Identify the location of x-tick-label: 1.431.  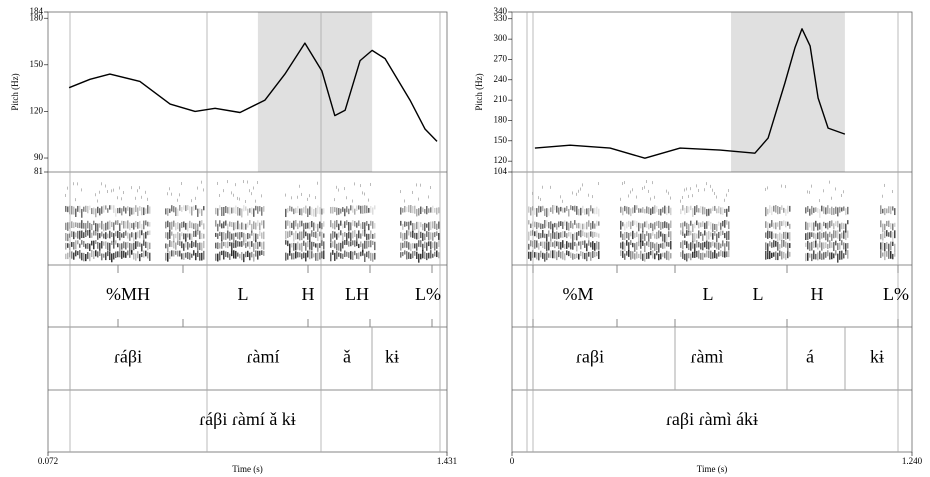
(447, 461).